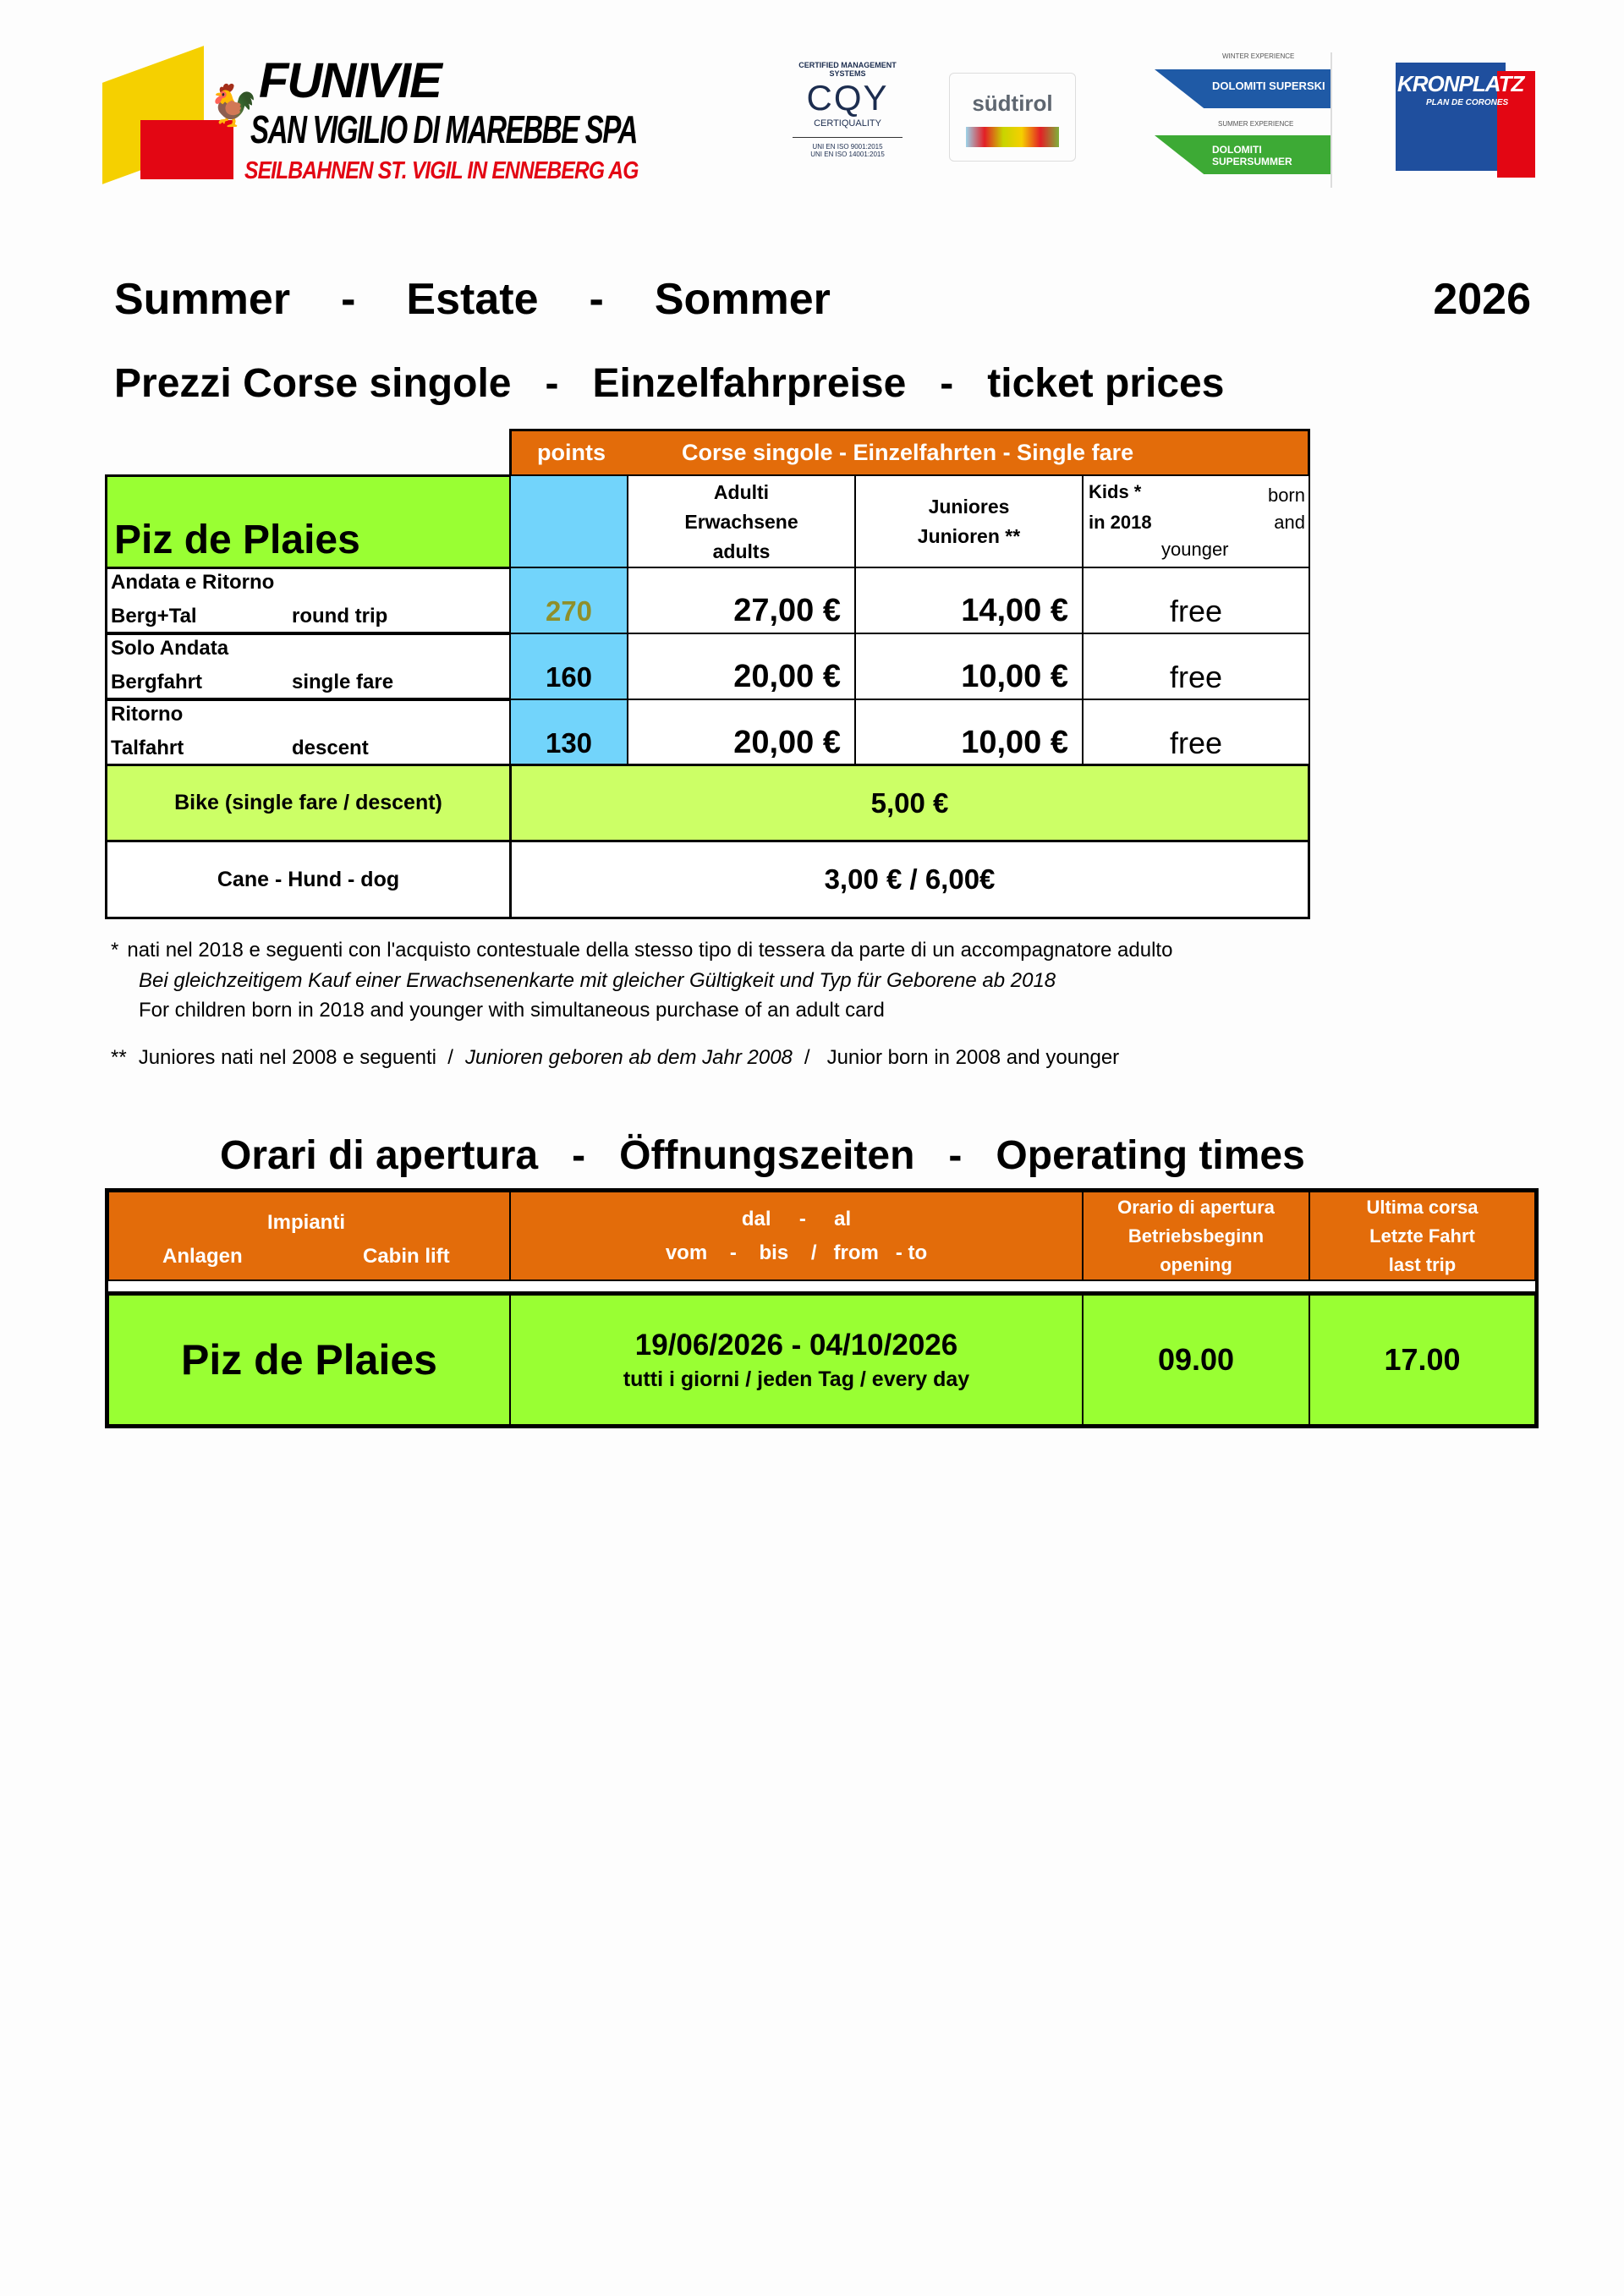 Image resolution: width=1624 pixels, height=2296 pixels. I want to click on fare-label-it: Ritorno, so click(148, 715).